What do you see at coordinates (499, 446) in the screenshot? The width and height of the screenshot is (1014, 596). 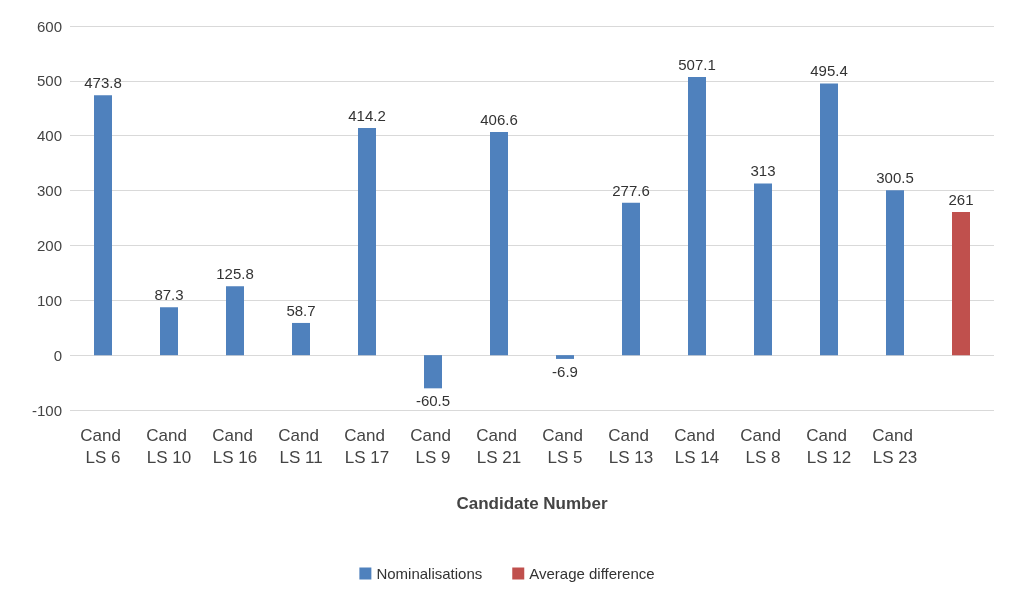 I see `x-tick-label: Cand LS 21` at bounding box center [499, 446].